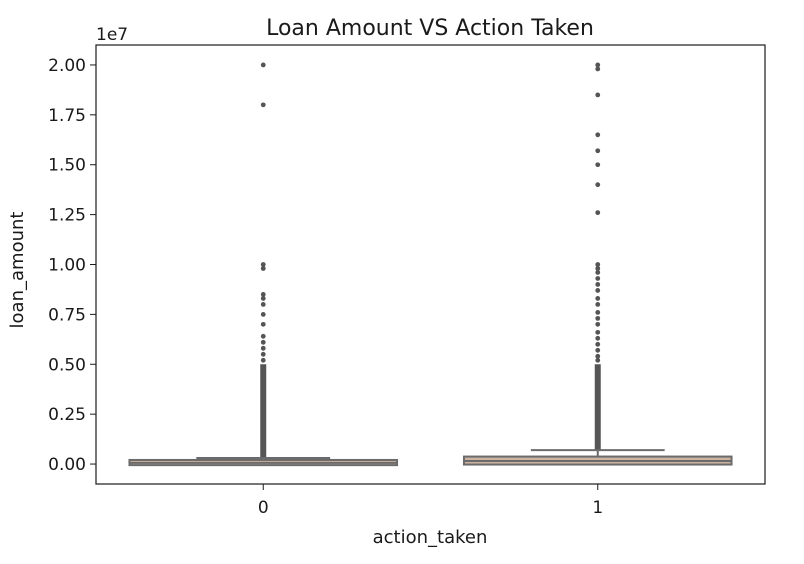  Describe the element at coordinates (67, 216) in the screenshot. I see `y-tick-label: 1.25` at that location.